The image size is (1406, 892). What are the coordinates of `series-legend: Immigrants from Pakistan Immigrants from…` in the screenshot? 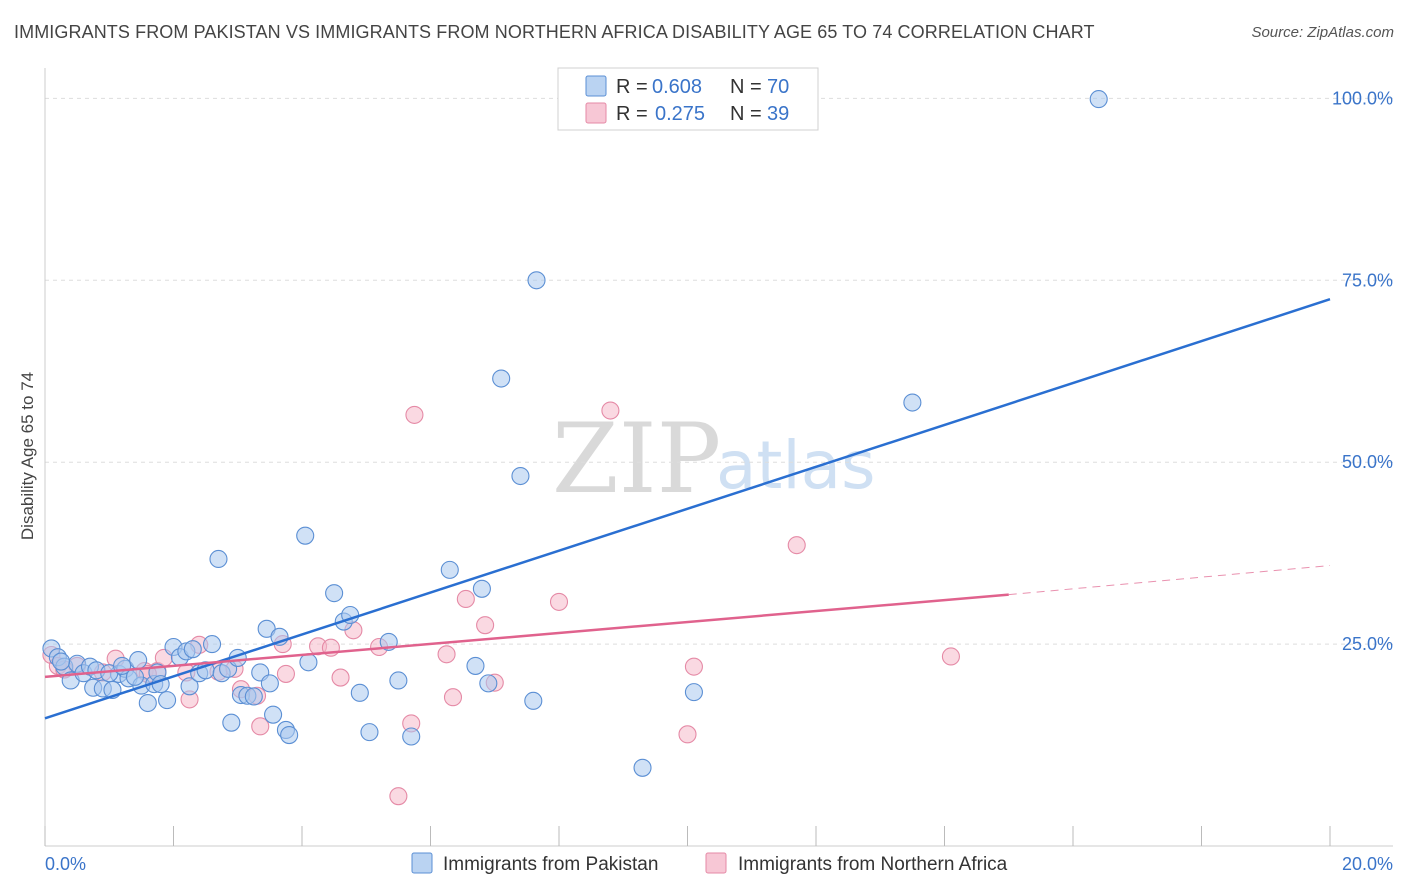 It's located at (709, 863).